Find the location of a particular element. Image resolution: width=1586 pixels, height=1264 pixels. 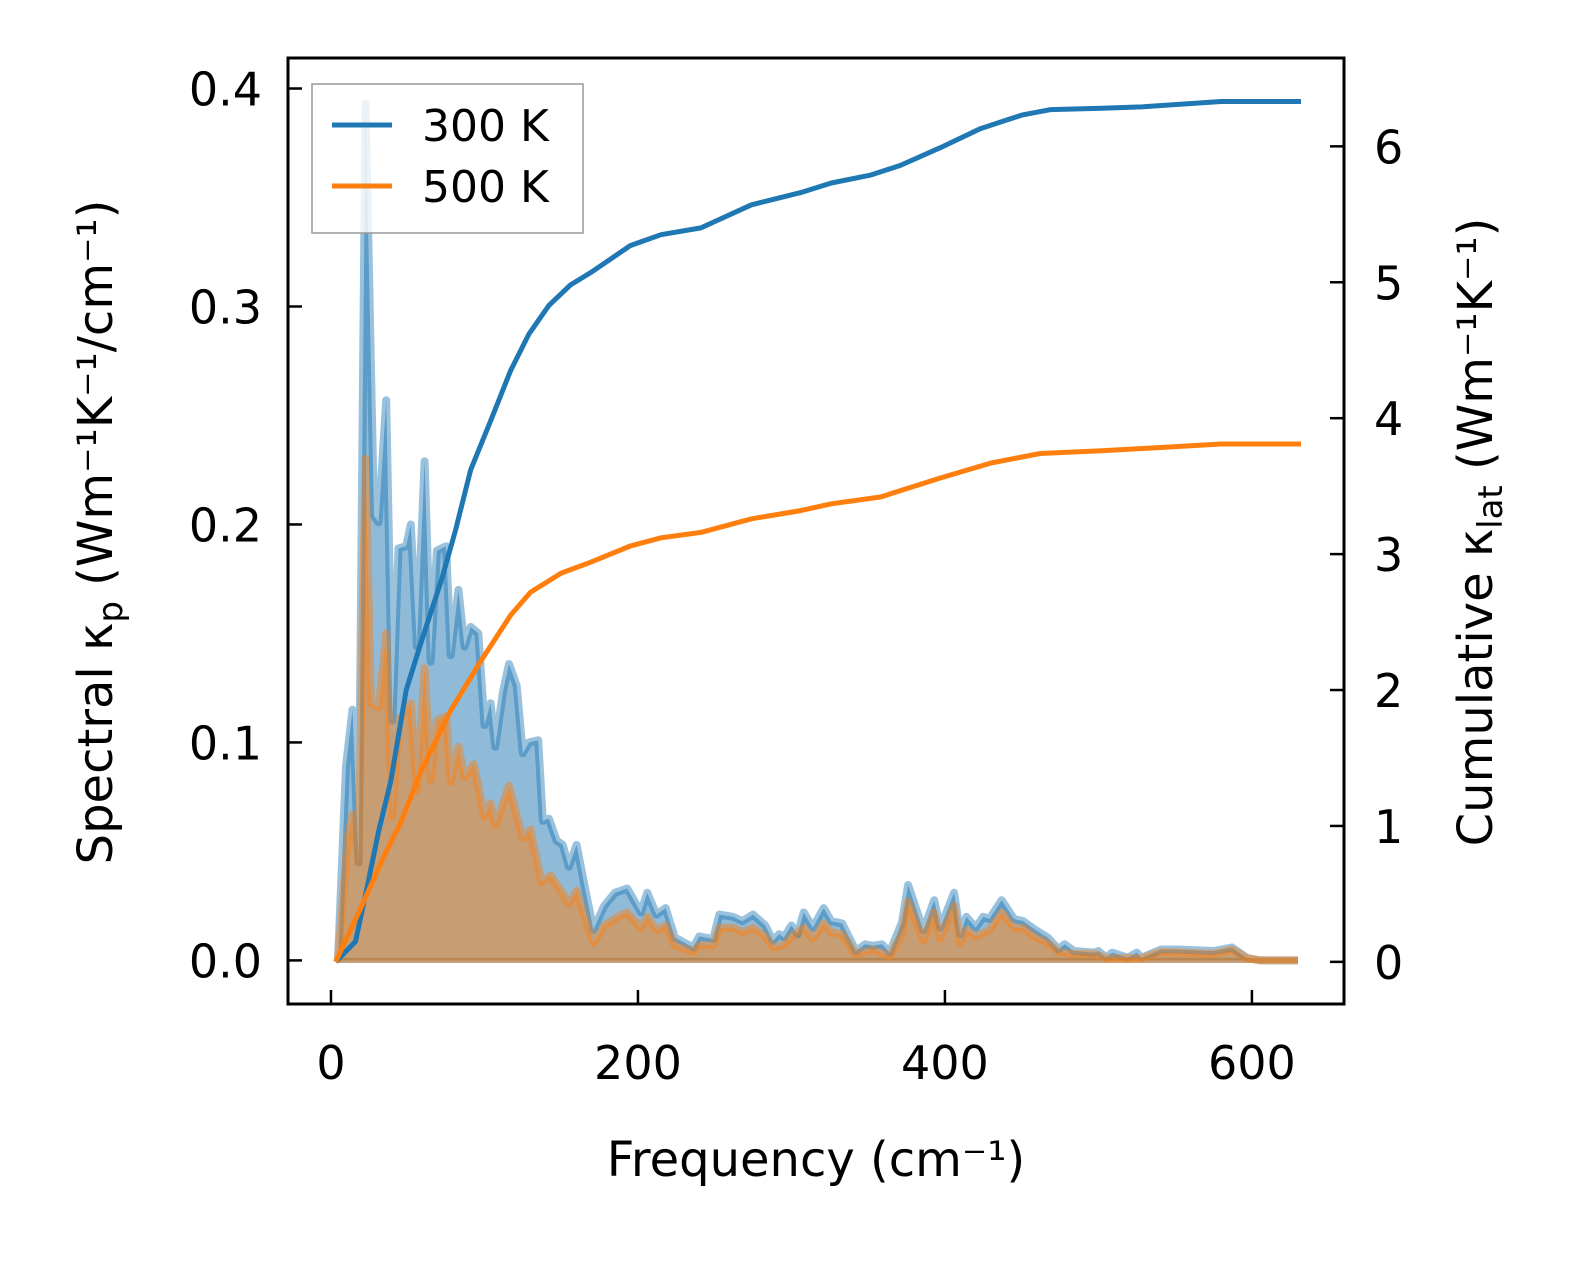

y-tick-label-left: 0.2 is located at coordinates (225, 525).